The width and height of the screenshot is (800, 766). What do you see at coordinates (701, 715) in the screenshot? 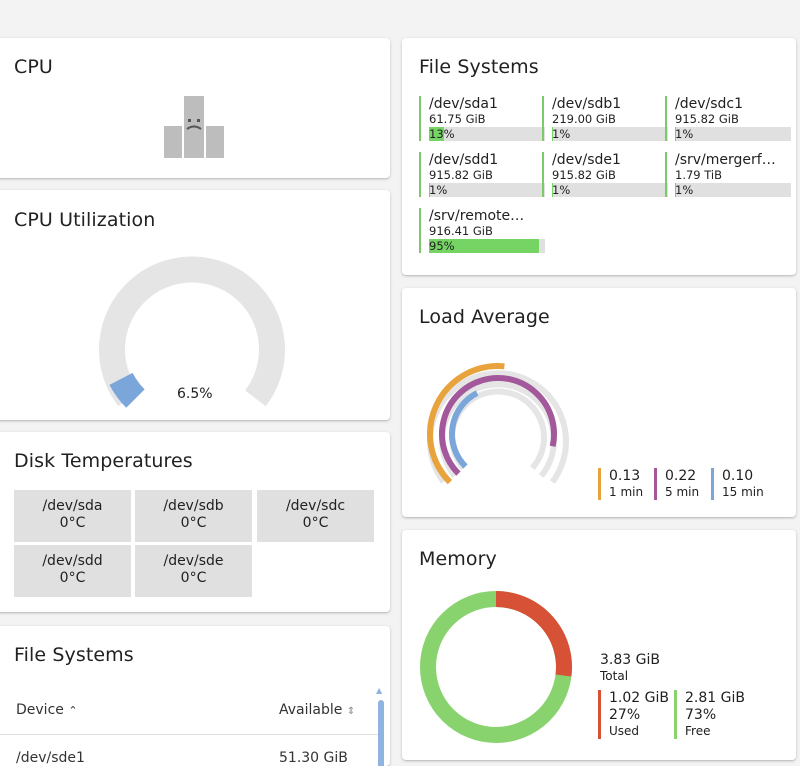
I see `memory-free-pct: 73%` at bounding box center [701, 715].